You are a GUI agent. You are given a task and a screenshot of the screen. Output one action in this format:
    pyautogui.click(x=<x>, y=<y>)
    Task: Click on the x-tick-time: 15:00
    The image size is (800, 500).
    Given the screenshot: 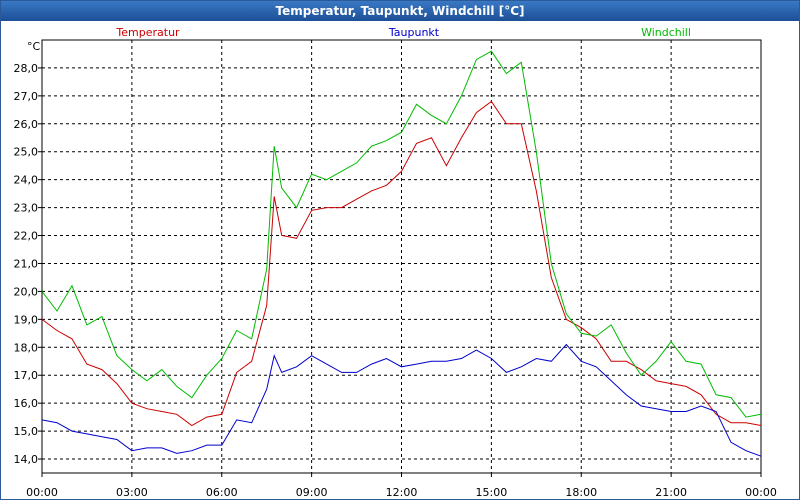 What is the action you would take?
    pyautogui.click(x=492, y=492)
    